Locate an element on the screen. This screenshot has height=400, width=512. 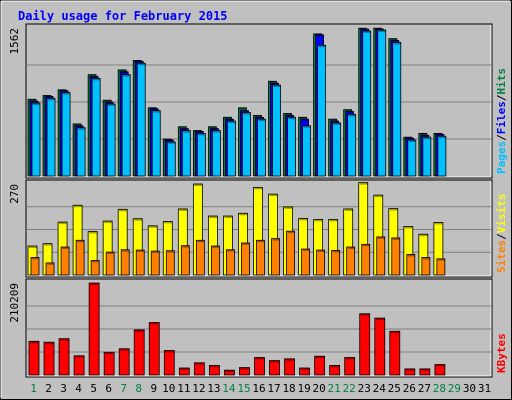
legend-entry-hits: Hits is located at coordinates (501, 81).